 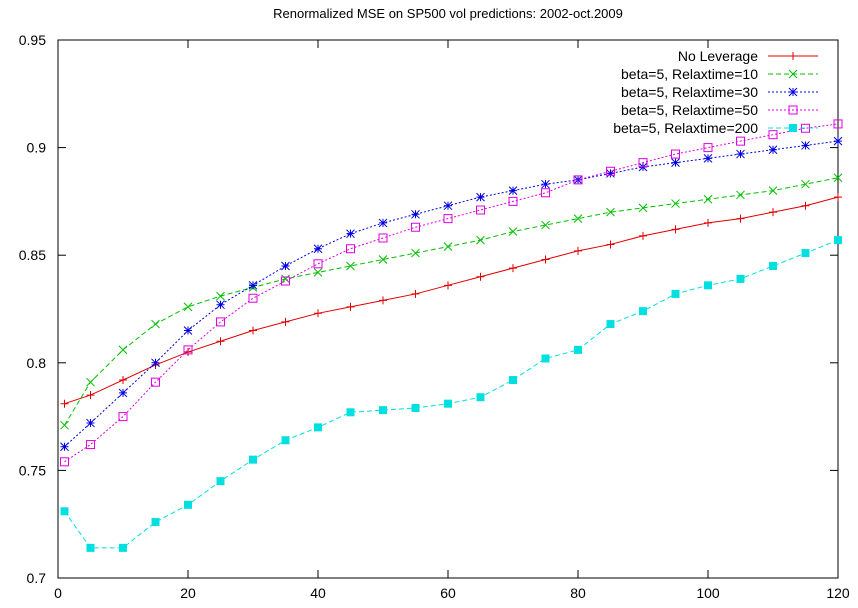 I want to click on y-tick-label: 0.7, so click(x=37, y=578).